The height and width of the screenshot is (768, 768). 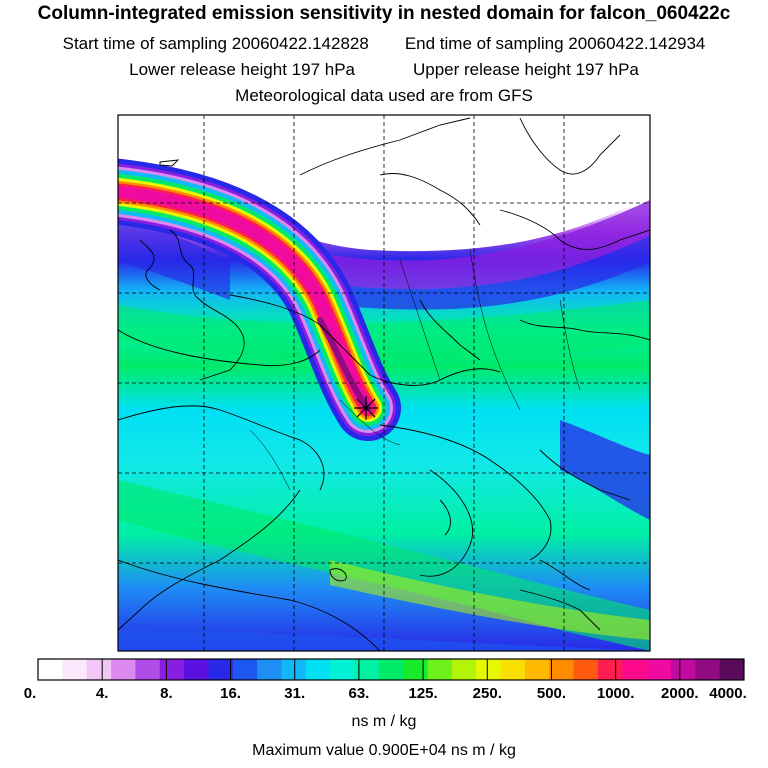 What do you see at coordinates (366, 408) in the screenshot?
I see `release-point-marker` at bounding box center [366, 408].